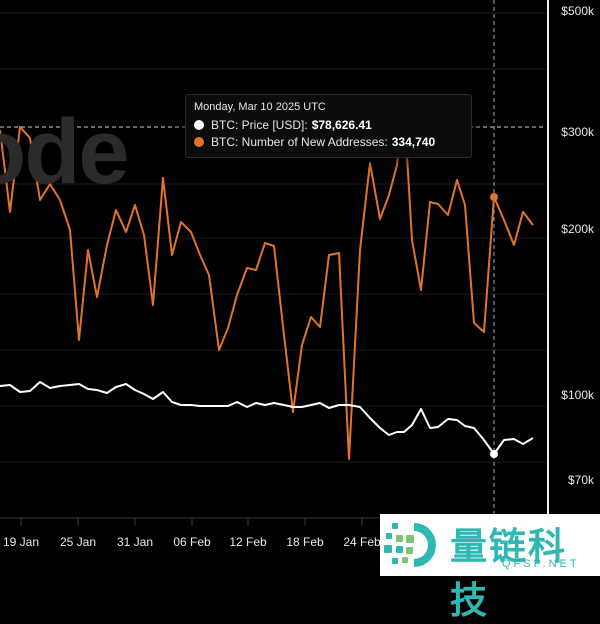  What do you see at coordinates (267, 418) in the screenshot?
I see `price-line` at bounding box center [267, 418].